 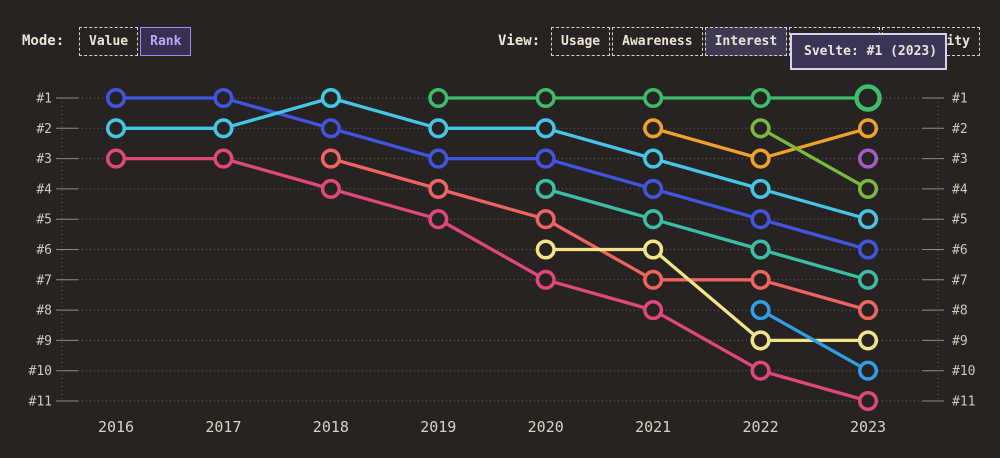 What do you see at coordinates (653, 158) in the screenshot?
I see `data-point-cyan-2021` at bounding box center [653, 158].